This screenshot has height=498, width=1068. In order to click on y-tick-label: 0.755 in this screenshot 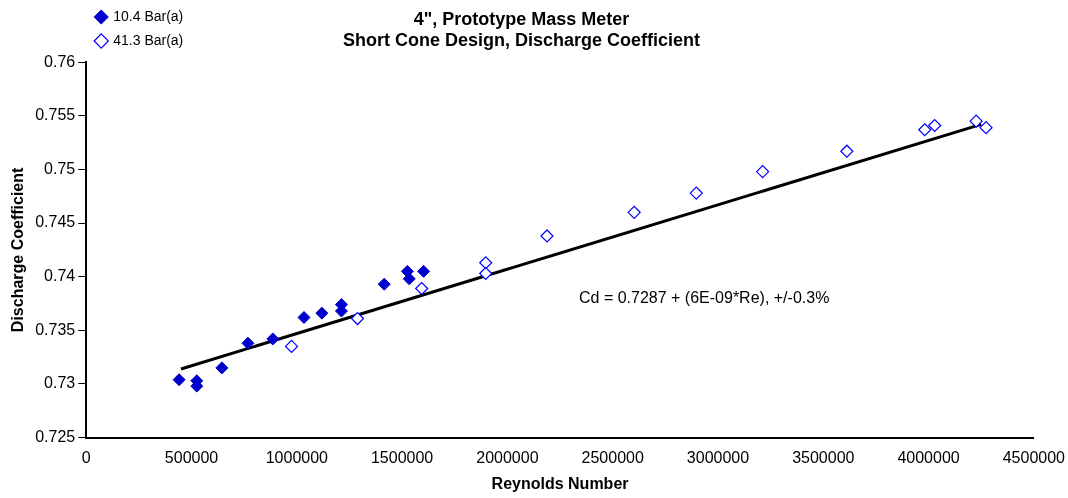, I will do `click(55, 115)`.